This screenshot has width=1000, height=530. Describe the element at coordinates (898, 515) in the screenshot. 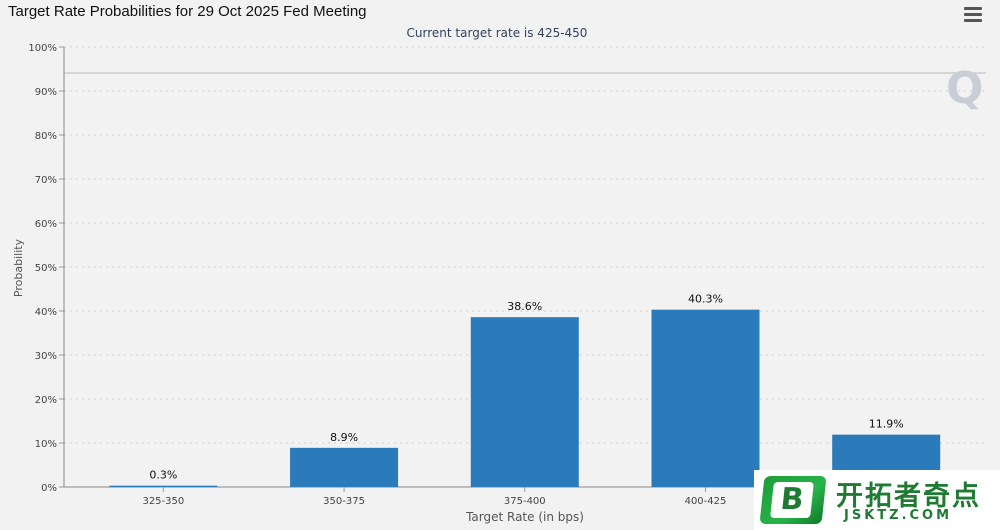

I see `site-url: JSKTZ.COM` at that location.